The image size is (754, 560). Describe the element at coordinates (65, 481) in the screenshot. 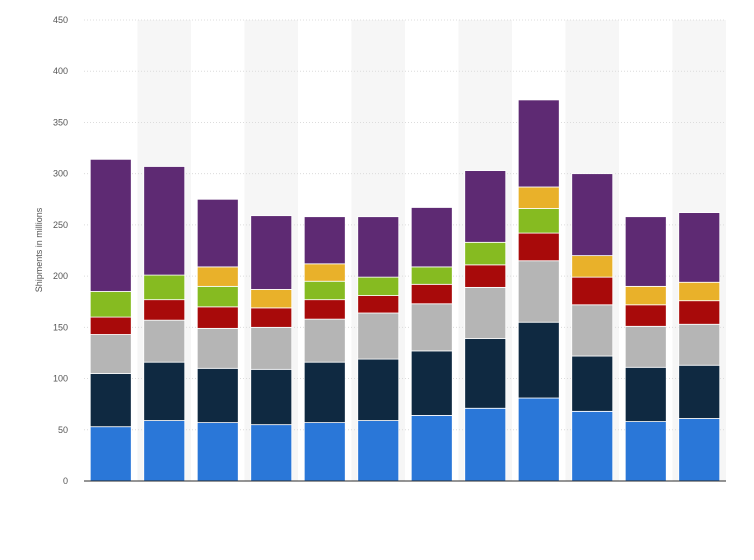

I see `y-tick-label: 0` at that location.